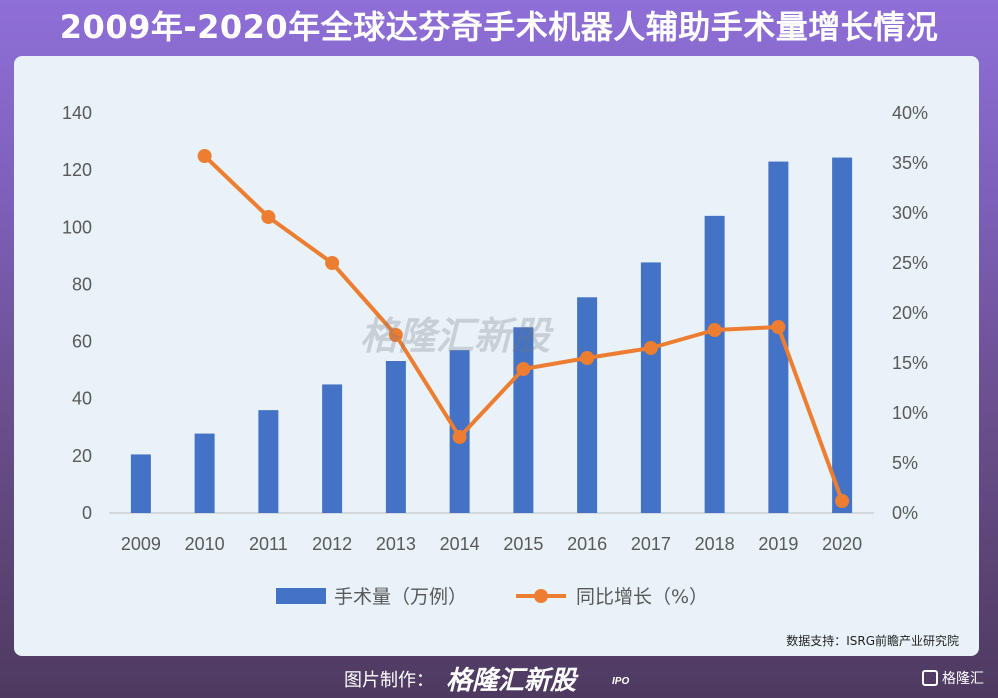  What do you see at coordinates (842, 335) in the screenshot?
I see `bar-2020` at bounding box center [842, 335].